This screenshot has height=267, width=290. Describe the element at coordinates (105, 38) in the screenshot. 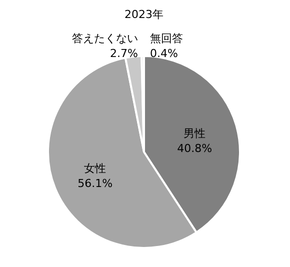

I see `slice-label: 答えたくない` at that location.